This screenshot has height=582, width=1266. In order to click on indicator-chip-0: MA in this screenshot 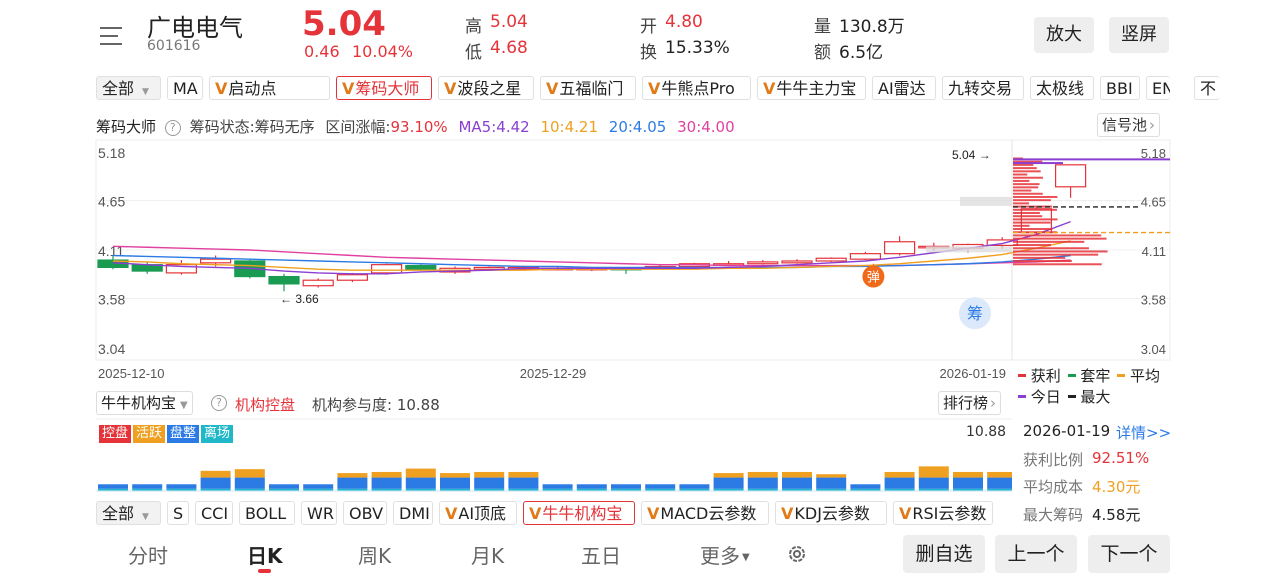, I will do `click(185, 88)`.